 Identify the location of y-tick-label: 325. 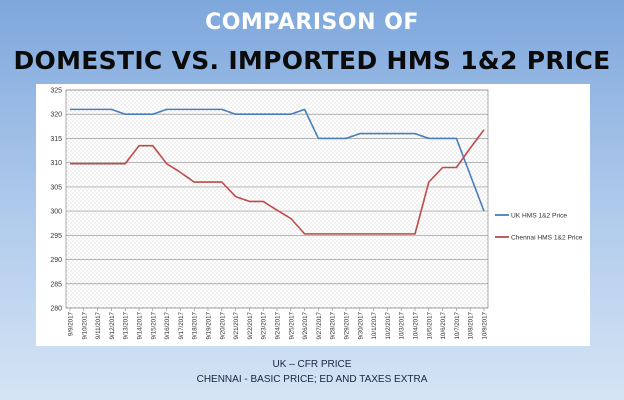
(56, 91).